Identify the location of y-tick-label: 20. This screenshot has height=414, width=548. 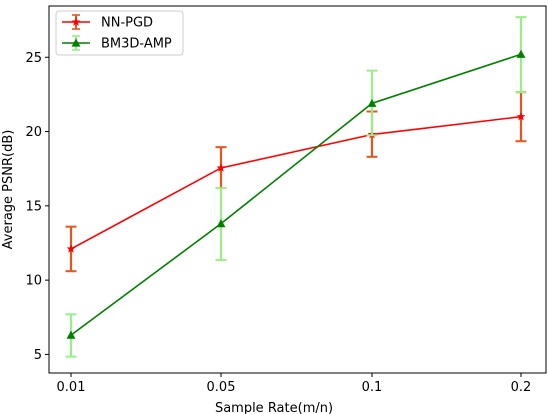
(33, 132).